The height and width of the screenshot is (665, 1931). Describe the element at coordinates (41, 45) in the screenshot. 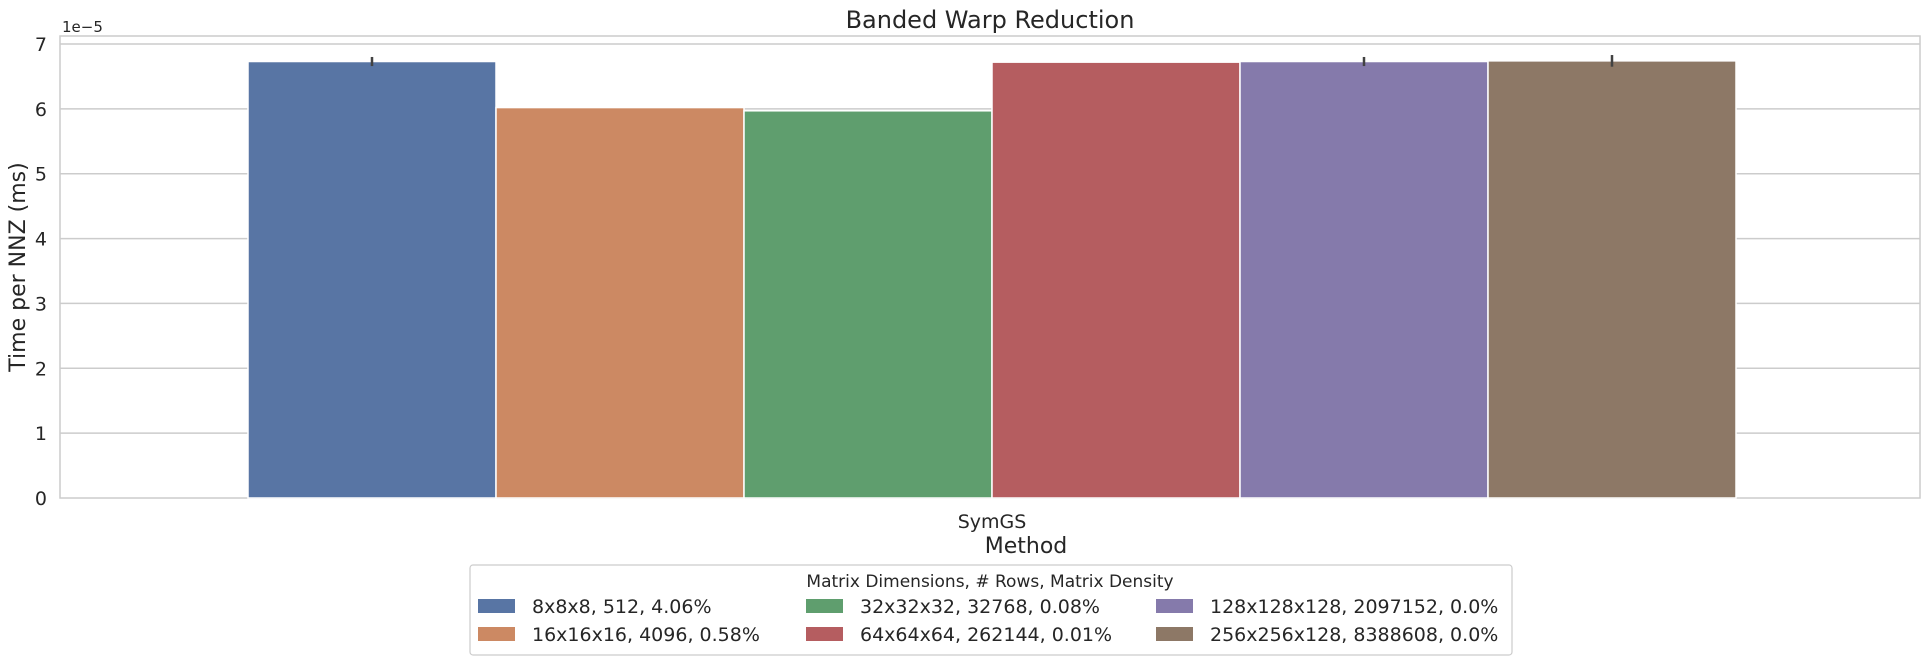

I see `y-tick-label: 7` at that location.